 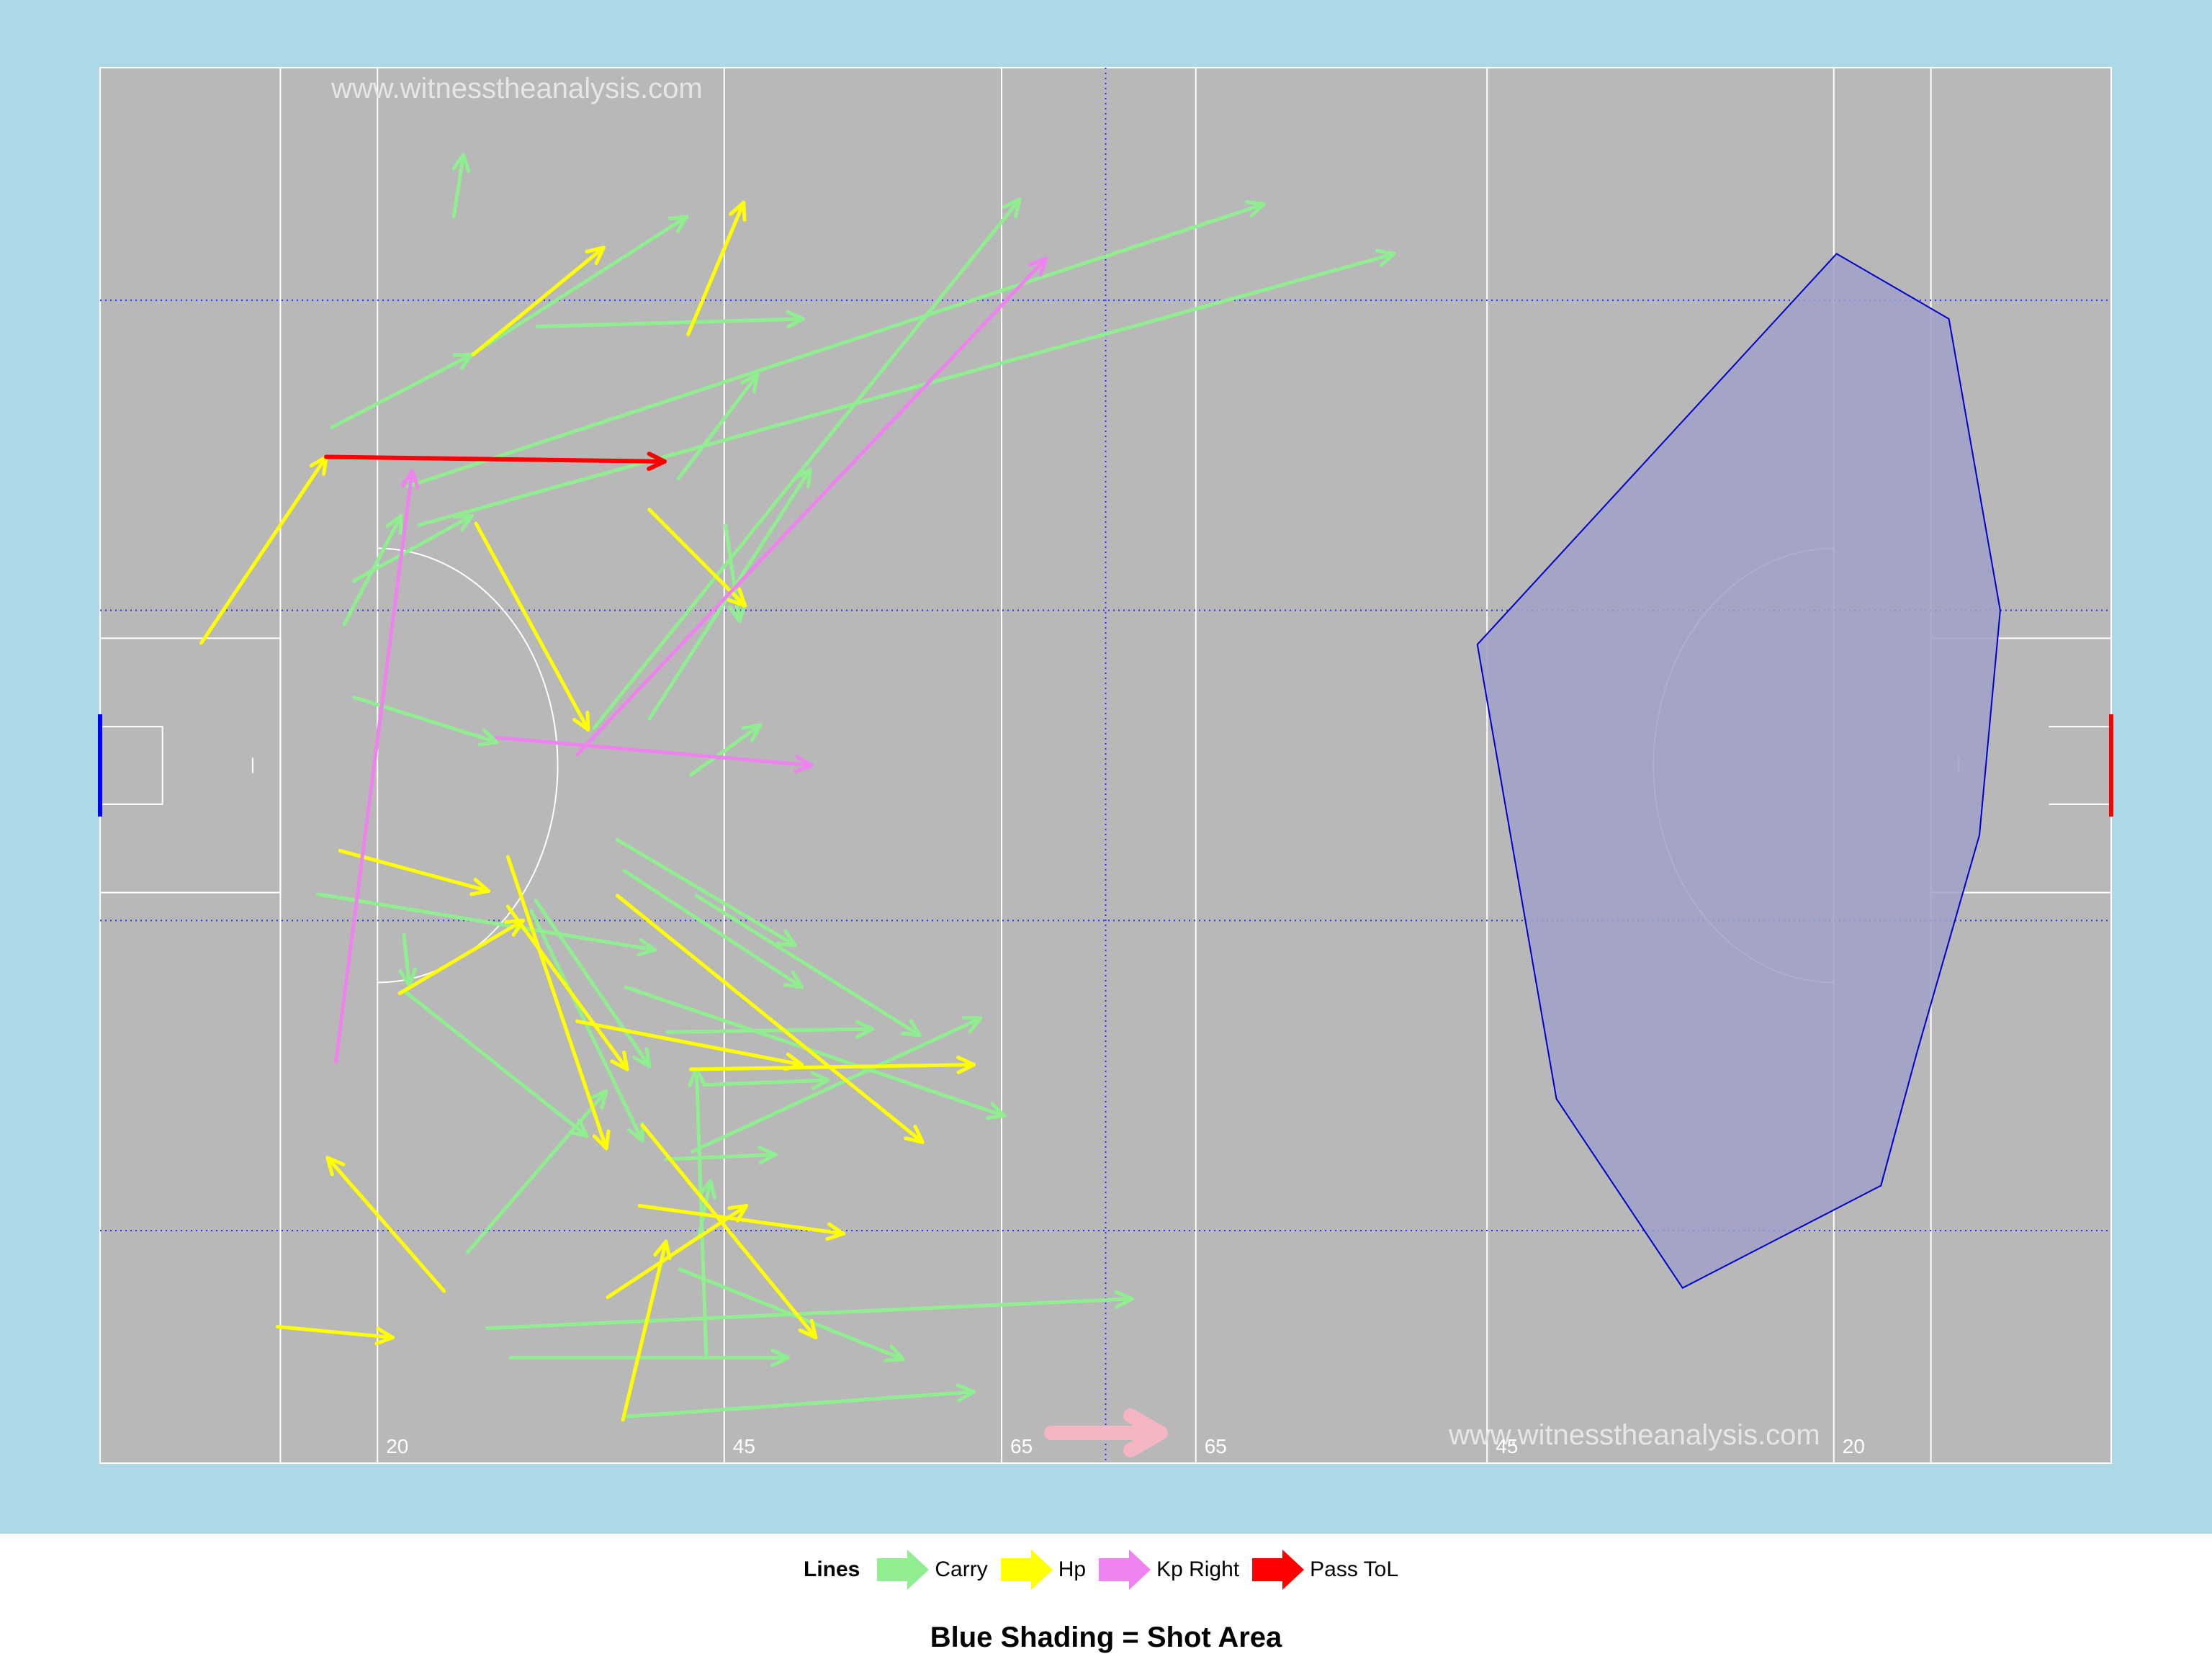 What do you see at coordinates (1106, 1433) in the screenshot?
I see `direction-of-play-arrow` at bounding box center [1106, 1433].